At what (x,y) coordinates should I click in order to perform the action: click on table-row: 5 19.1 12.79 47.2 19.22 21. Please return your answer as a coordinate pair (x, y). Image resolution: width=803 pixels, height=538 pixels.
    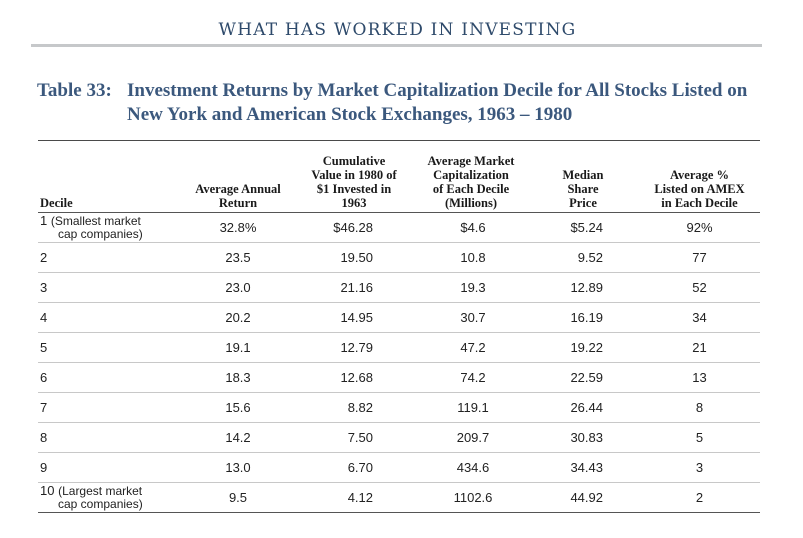
    Looking at the image, I should click on (399, 347).